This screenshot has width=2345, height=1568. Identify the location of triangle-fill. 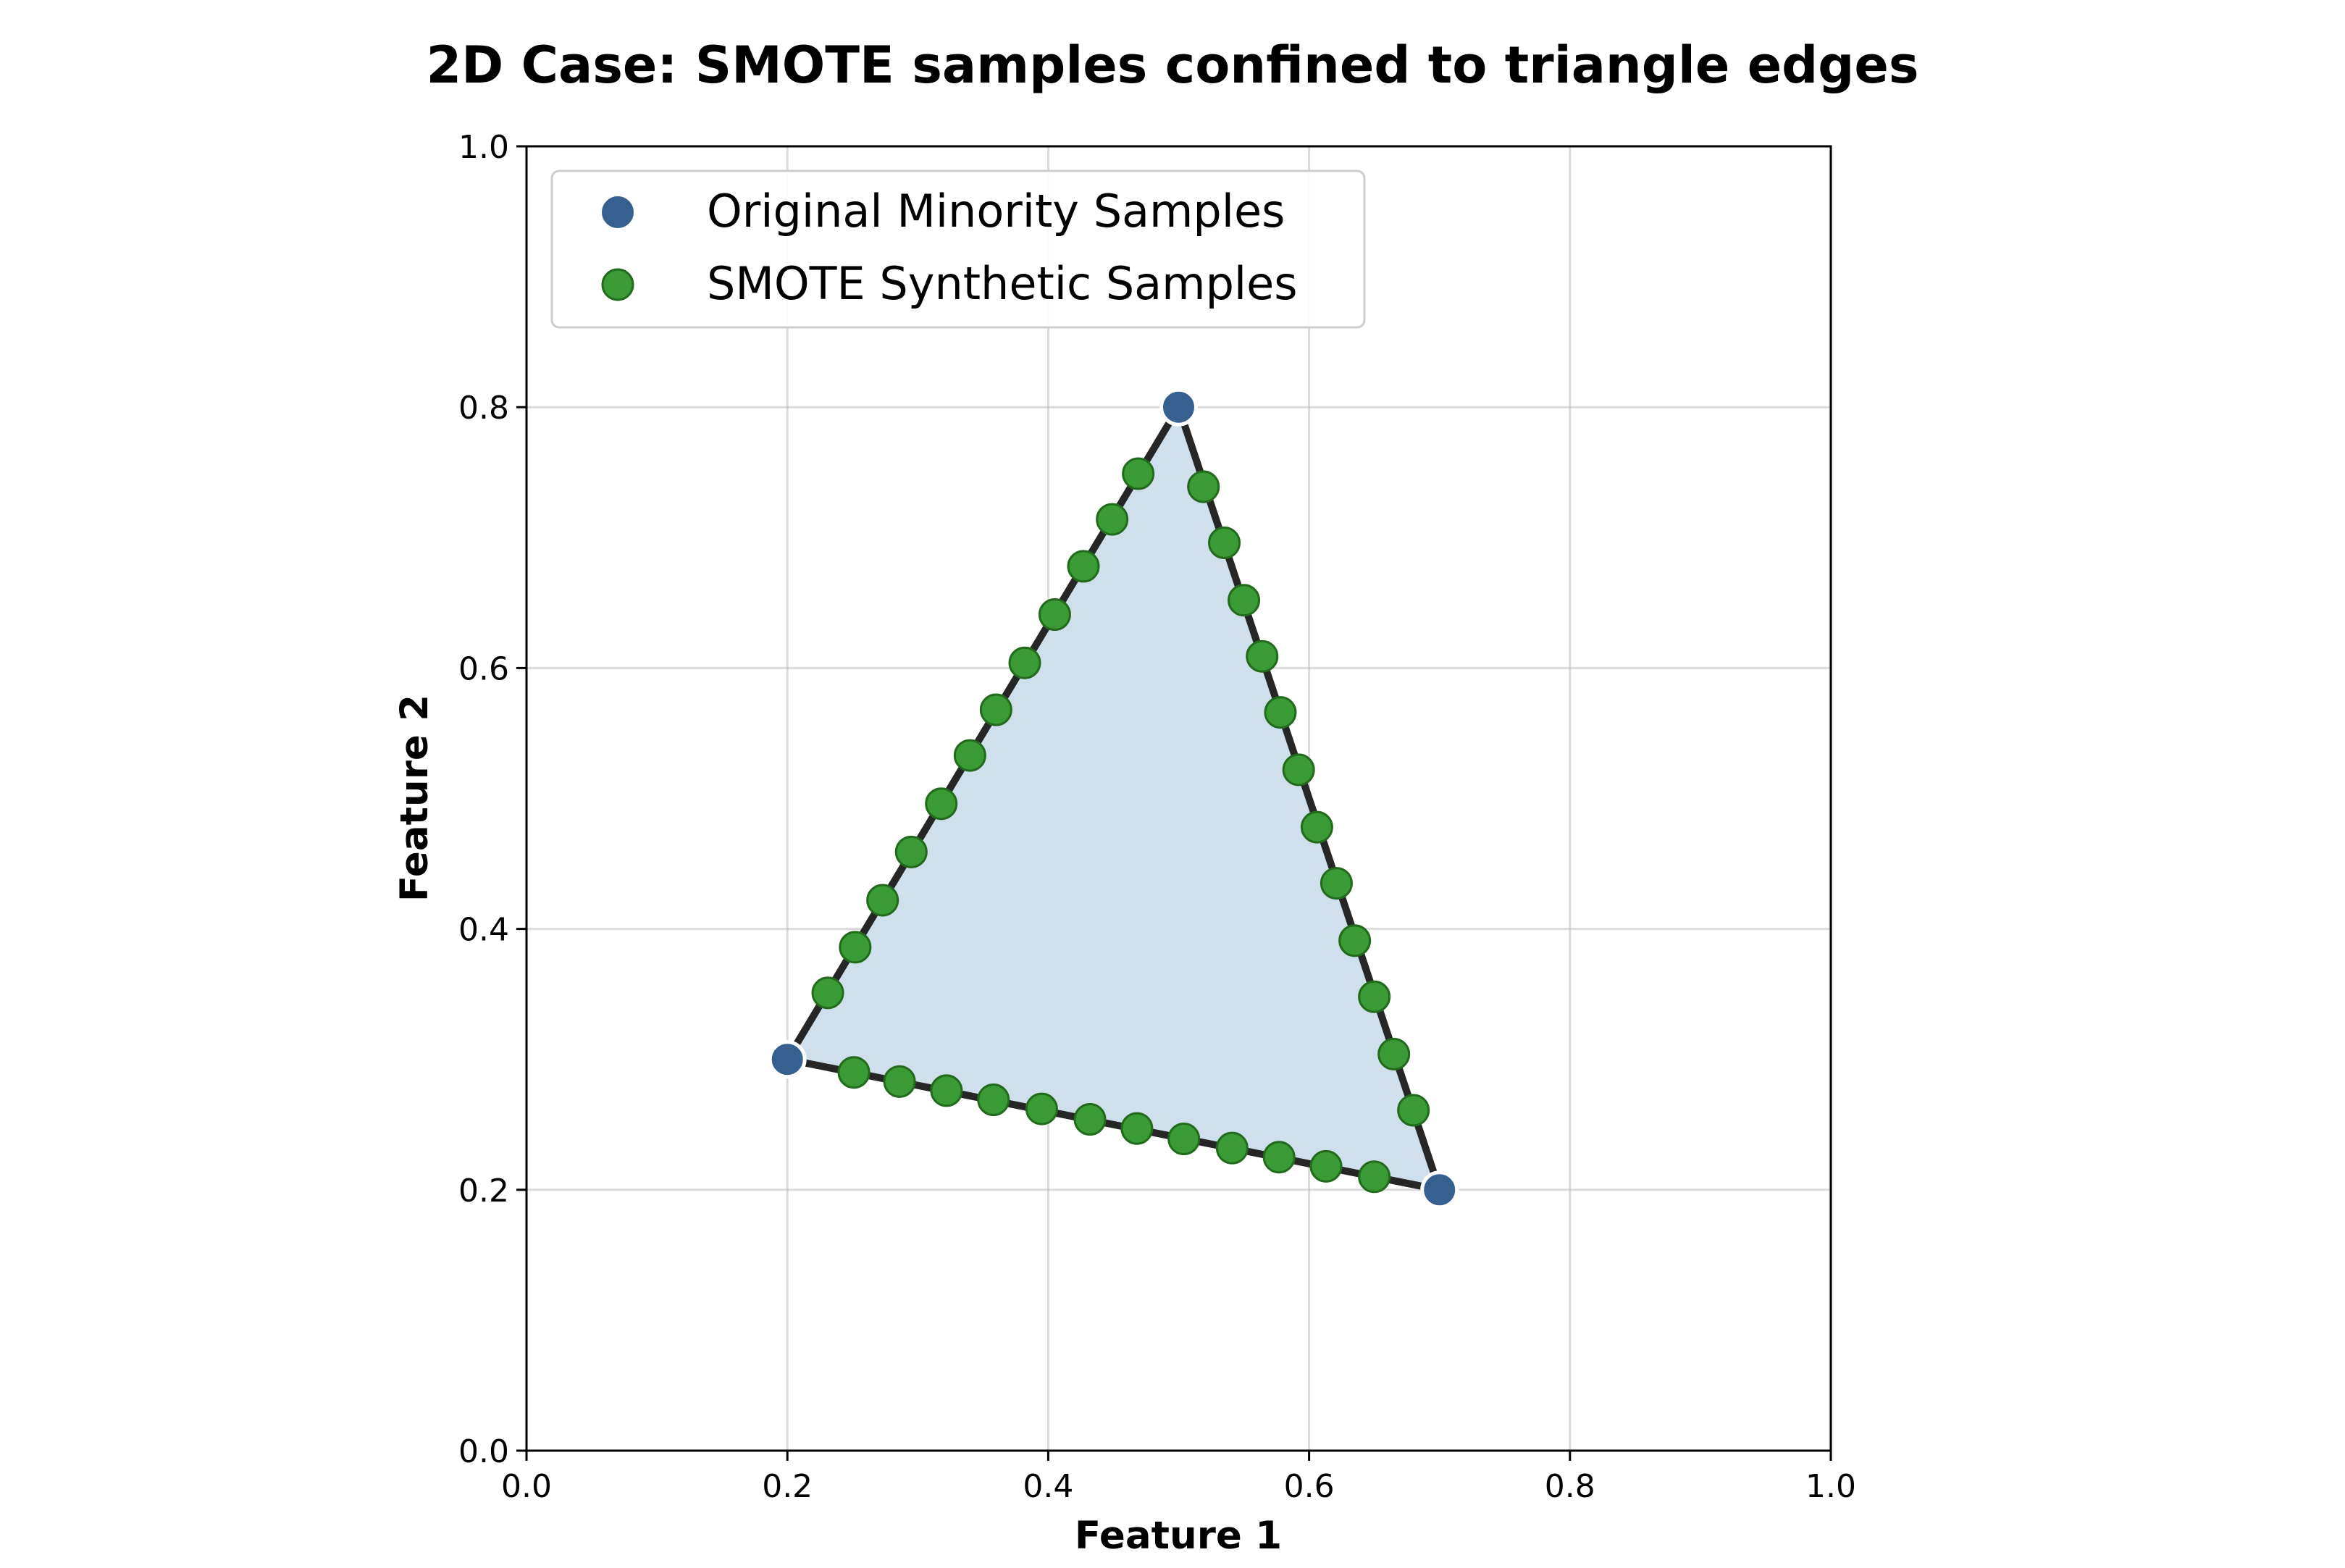
(1113, 798).